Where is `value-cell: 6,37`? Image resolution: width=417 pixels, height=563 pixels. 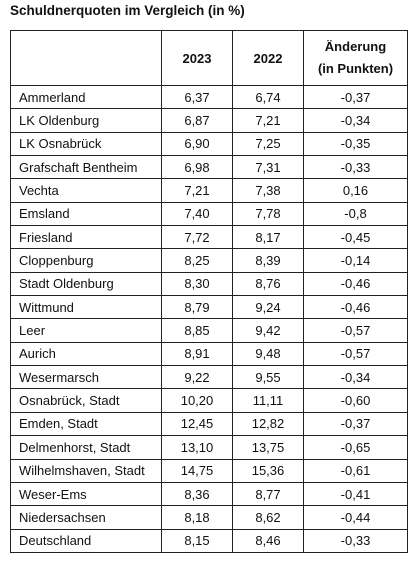
value-cell: 6,37 is located at coordinates (197, 97).